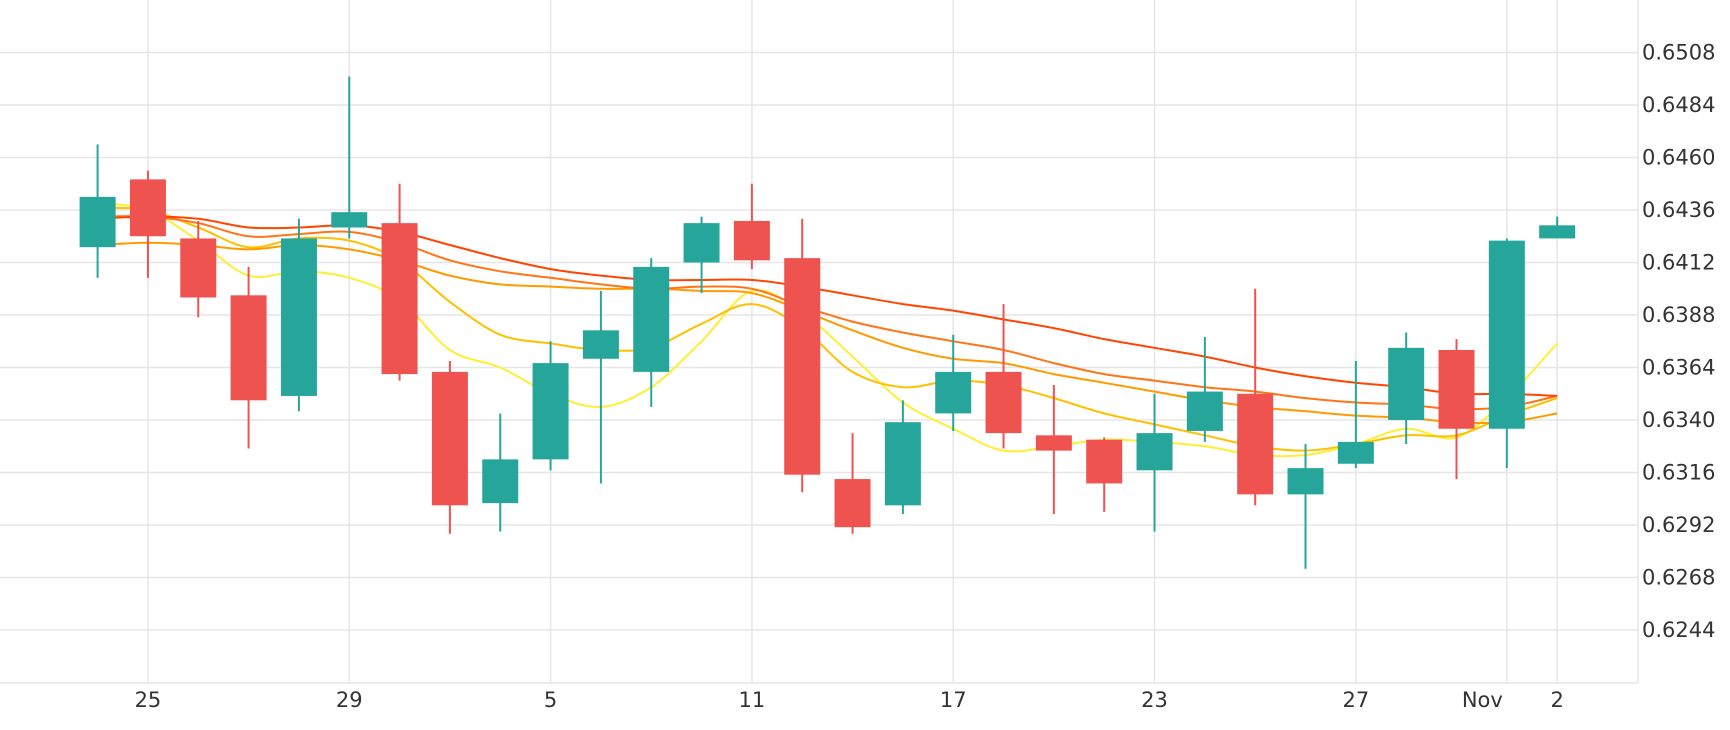 The height and width of the screenshot is (730, 1730). What do you see at coordinates (1678, 578) in the screenshot?
I see `y-tick-label: 0.6268` at bounding box center [1678, 578].